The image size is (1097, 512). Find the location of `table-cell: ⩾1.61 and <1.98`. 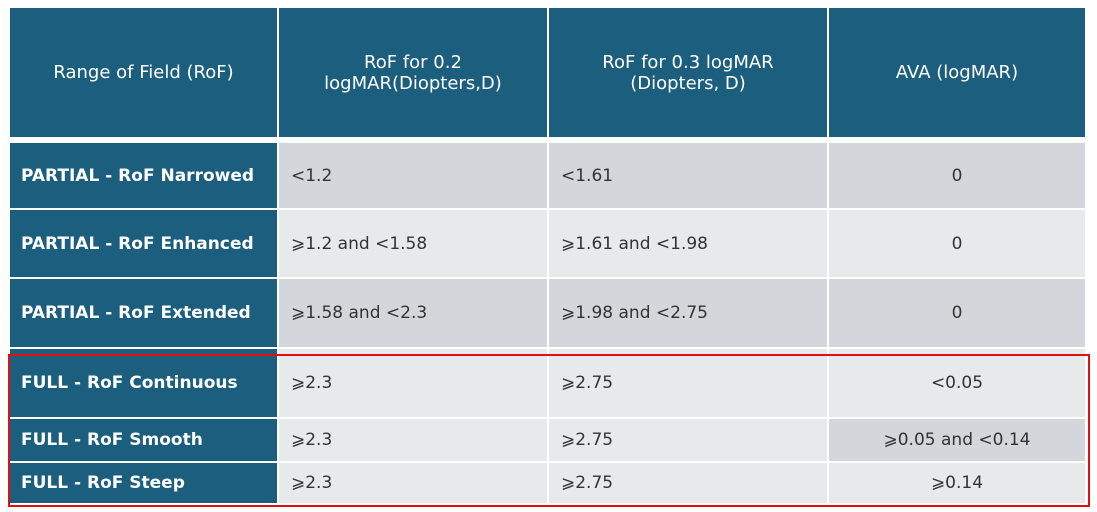

table-cell: ⩾1.61 and <1.98 is located at coordinates (688, 243).